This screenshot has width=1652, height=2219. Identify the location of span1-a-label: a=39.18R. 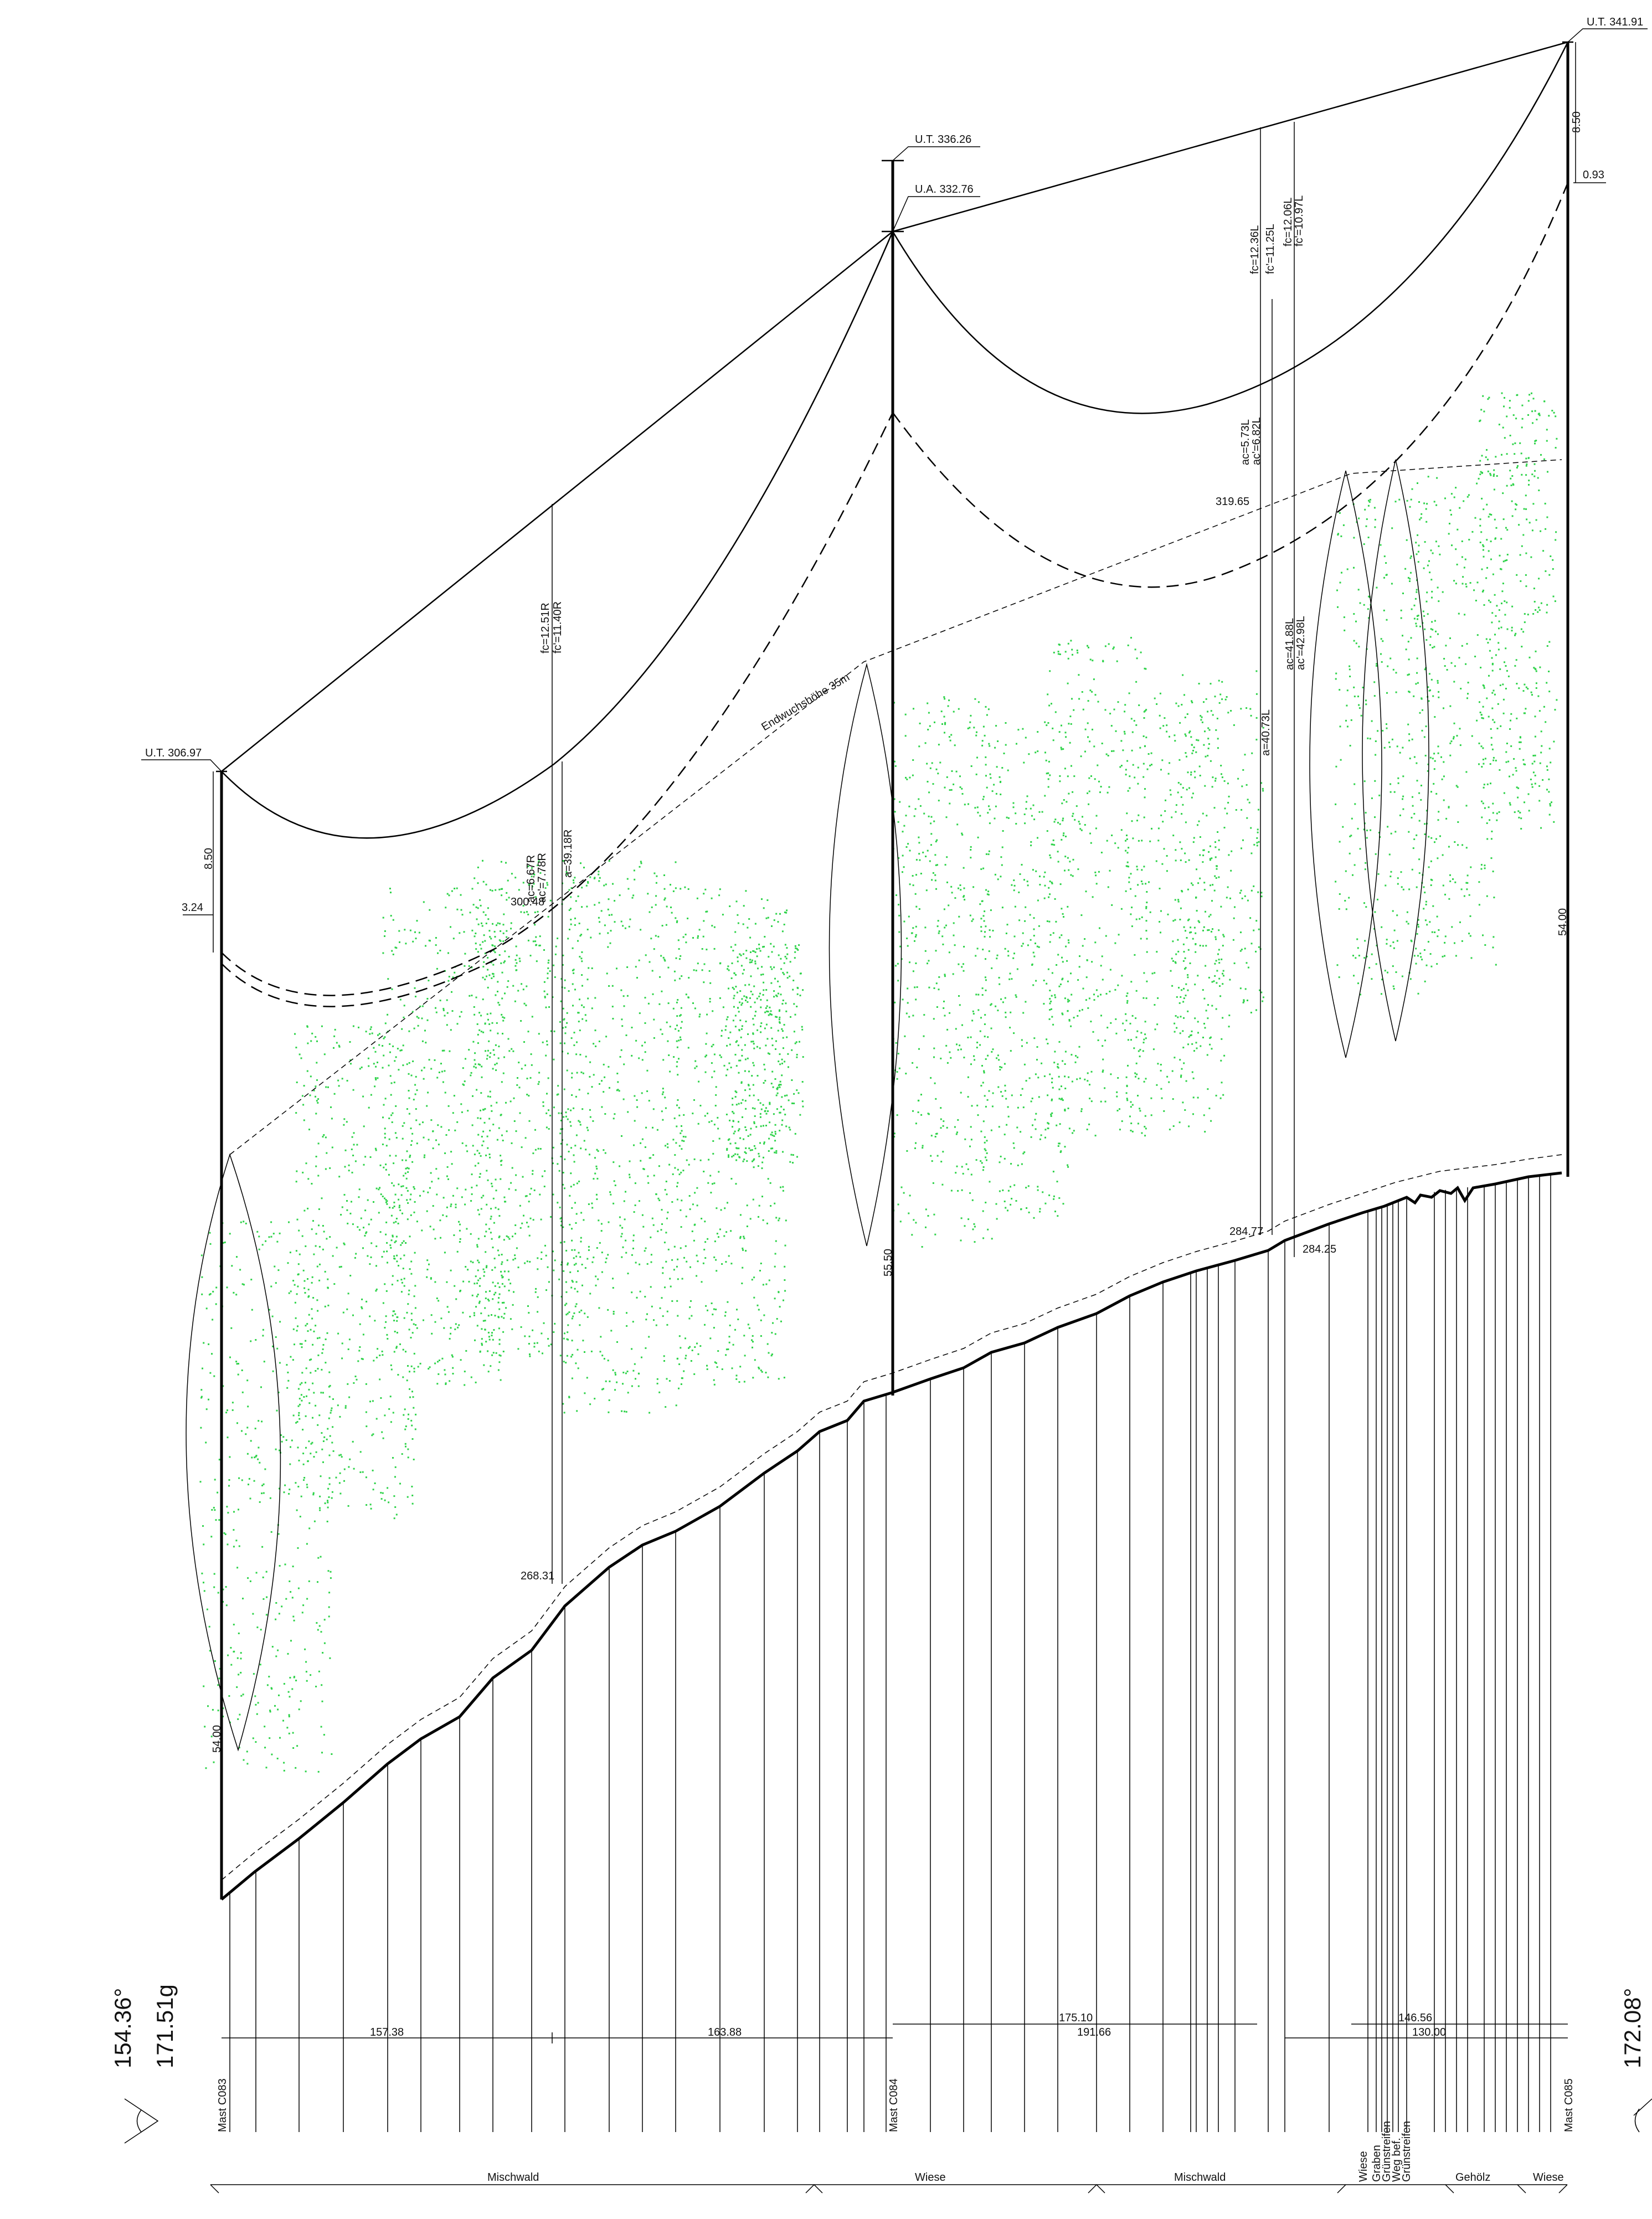
(568, 854).